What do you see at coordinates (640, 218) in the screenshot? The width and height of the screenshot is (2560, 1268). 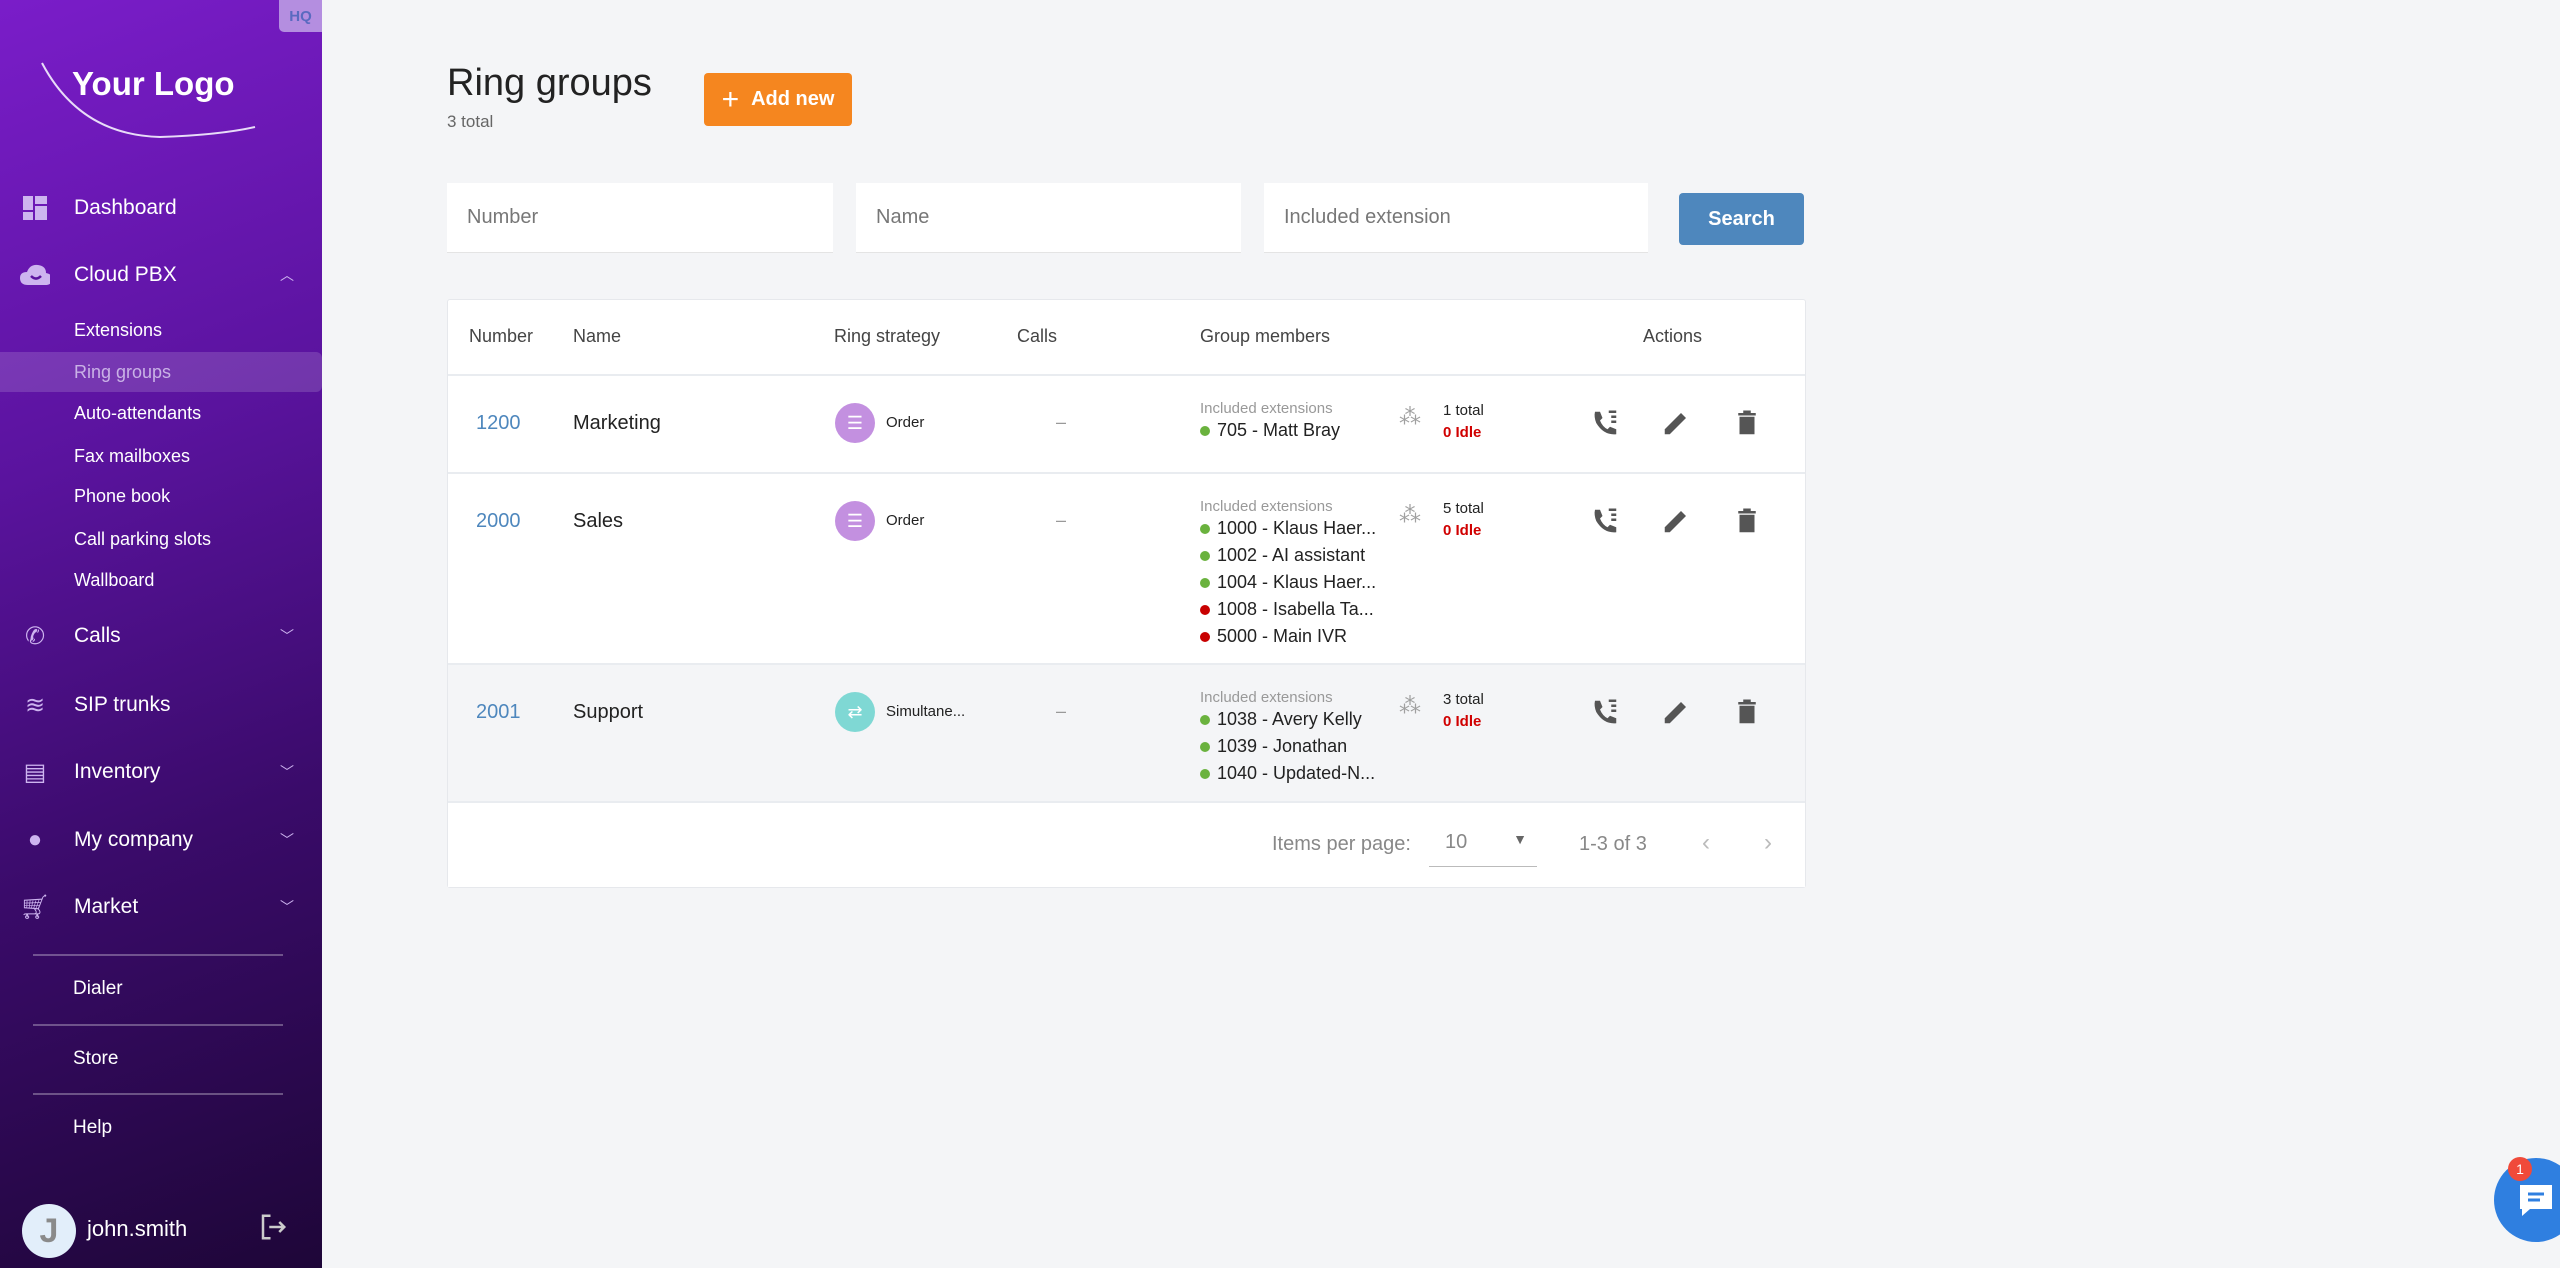 I see `number-filter-input` at bounding box center [640, 218].